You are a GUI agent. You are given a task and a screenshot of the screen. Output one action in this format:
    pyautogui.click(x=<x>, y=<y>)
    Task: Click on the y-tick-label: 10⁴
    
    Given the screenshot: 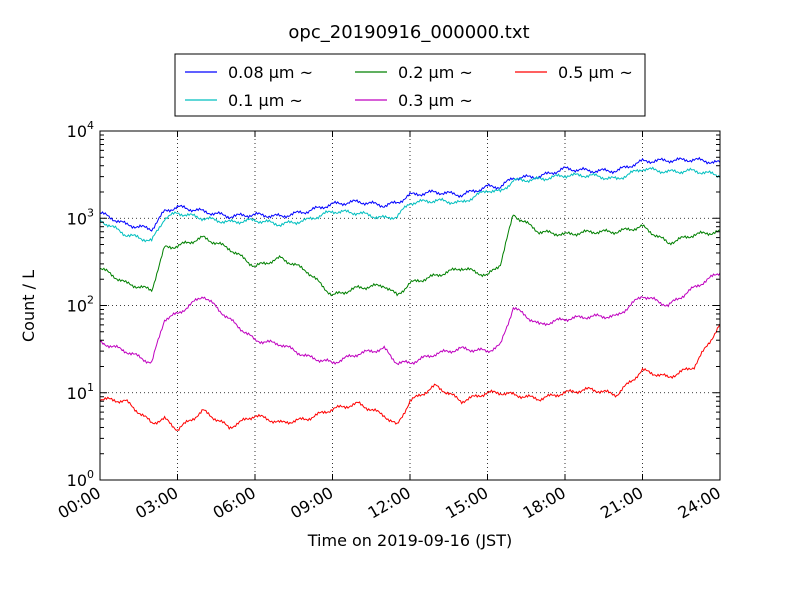 What is the action you would take?
    pyautogui.click(x=80, y=130)
    